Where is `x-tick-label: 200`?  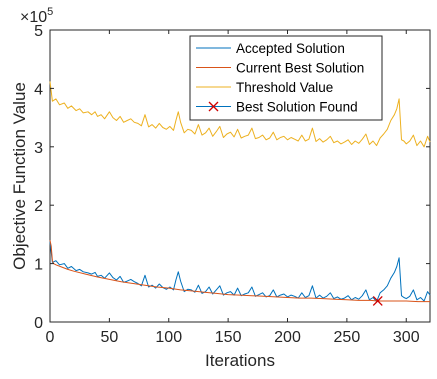 x-tick-label: 200 is located at coordinates (287, 337).